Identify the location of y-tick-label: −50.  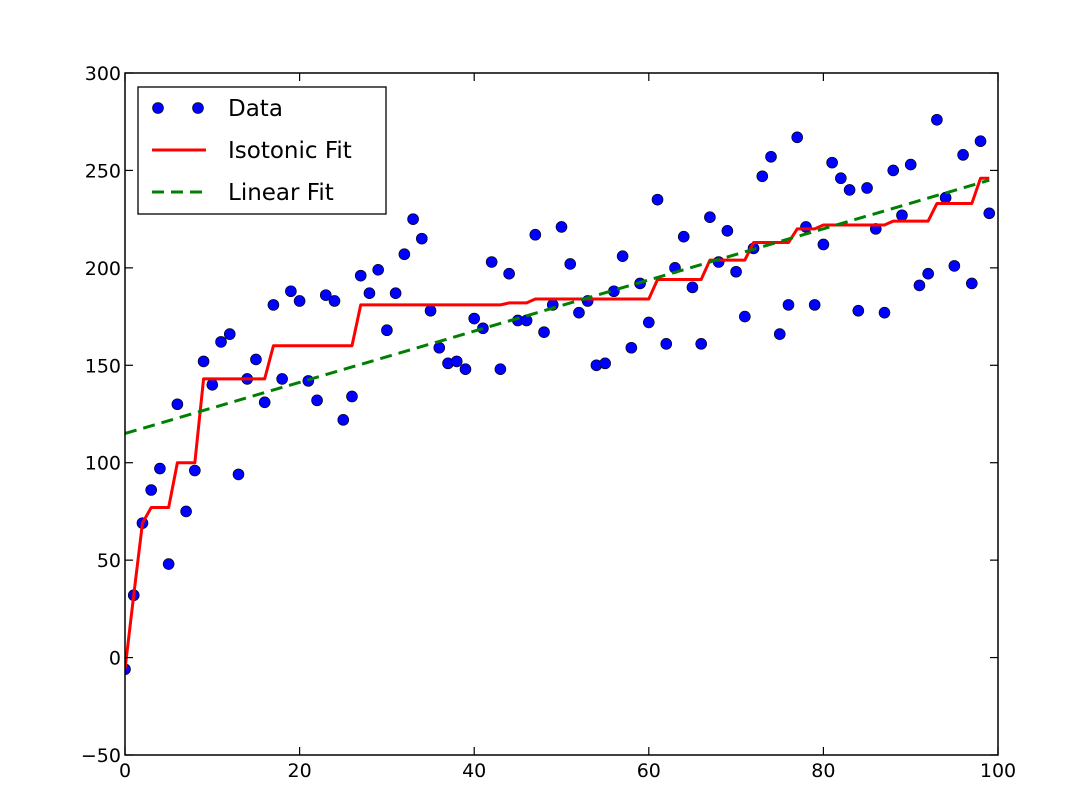
(101, 756).